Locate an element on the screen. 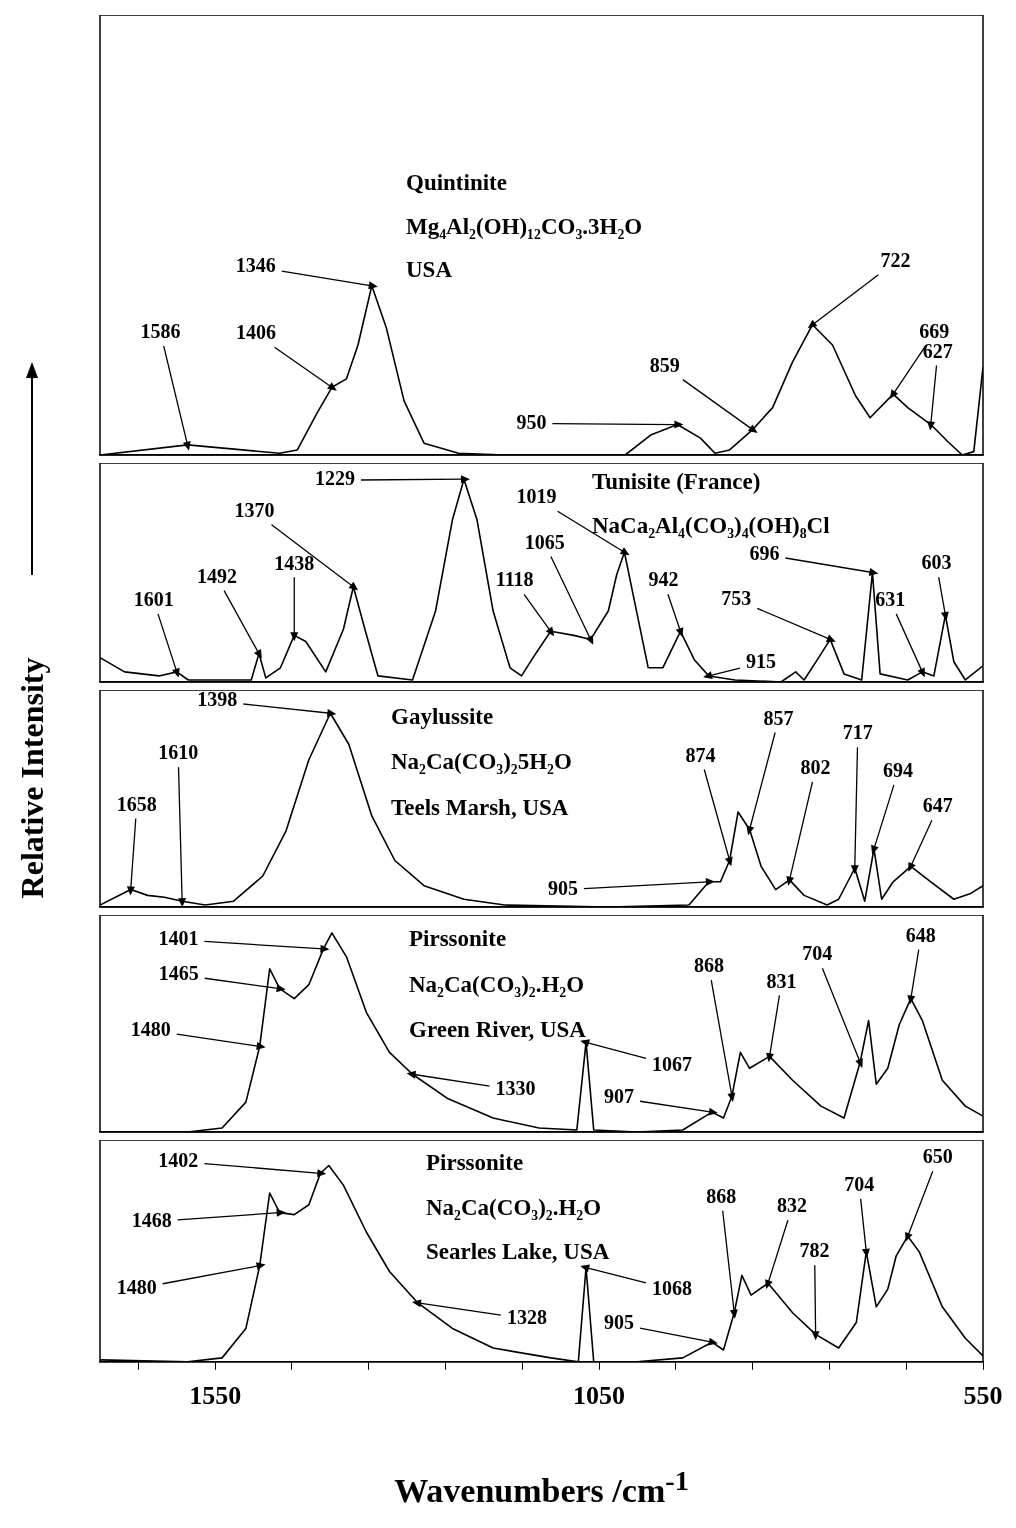 The image size is (1016, 1528). annotation: 1067 is located at coordinates (672, 1063).